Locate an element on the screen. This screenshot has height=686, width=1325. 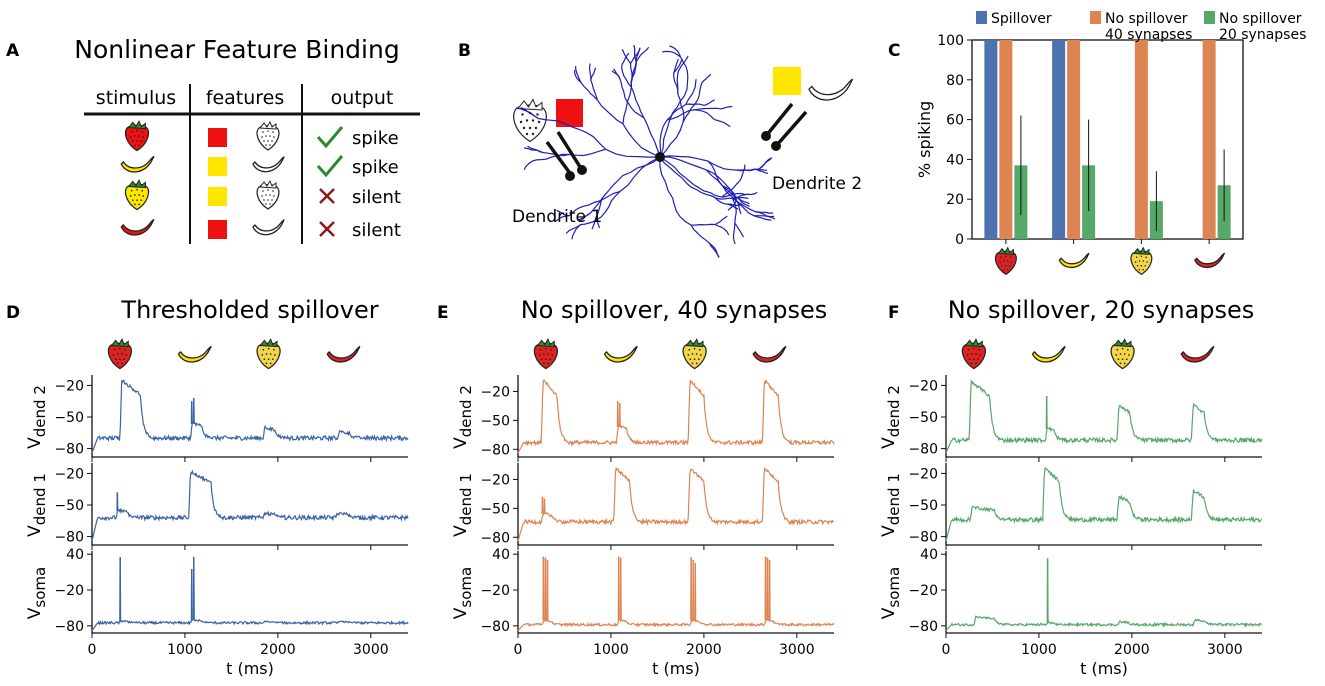
x-tick-label: 2000 is located at coordinates (704, 650).